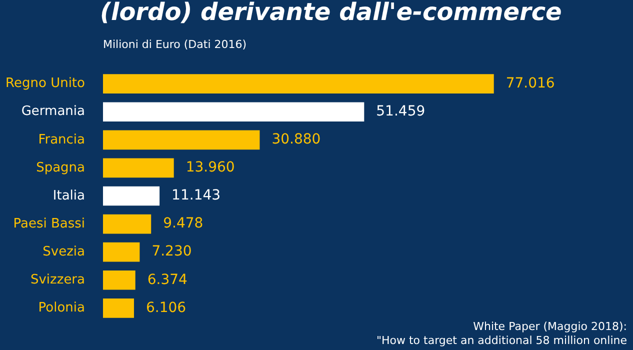 Image resolution: width=633 pixels, height=350 pixels. What do you see at coordinates (167, 280) in the screenshot?
I see `data-label: 6.374` at bounding box center [167, 280].